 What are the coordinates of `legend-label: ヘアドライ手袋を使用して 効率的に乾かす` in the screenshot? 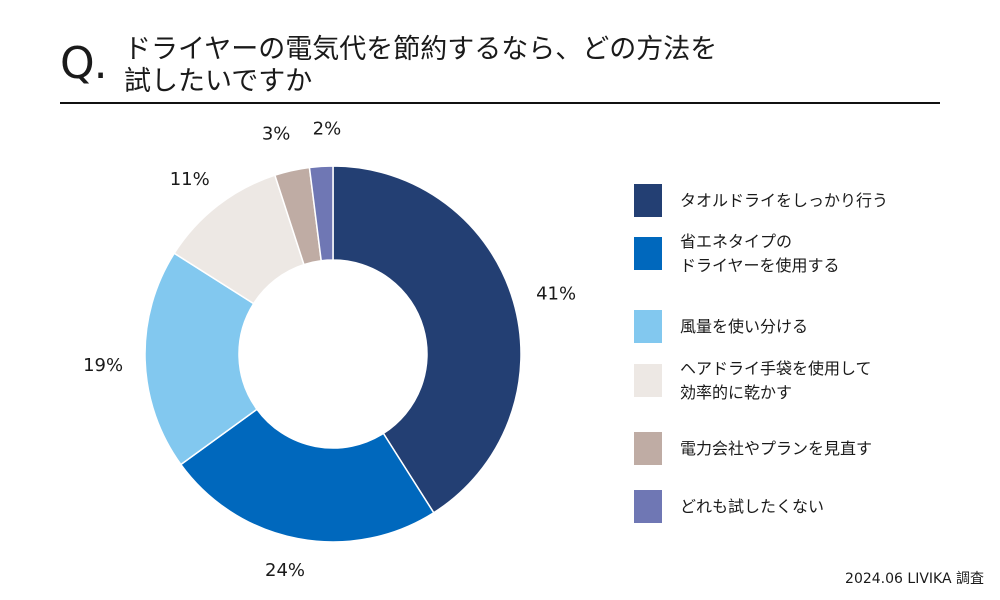 It's located at (776, 380).